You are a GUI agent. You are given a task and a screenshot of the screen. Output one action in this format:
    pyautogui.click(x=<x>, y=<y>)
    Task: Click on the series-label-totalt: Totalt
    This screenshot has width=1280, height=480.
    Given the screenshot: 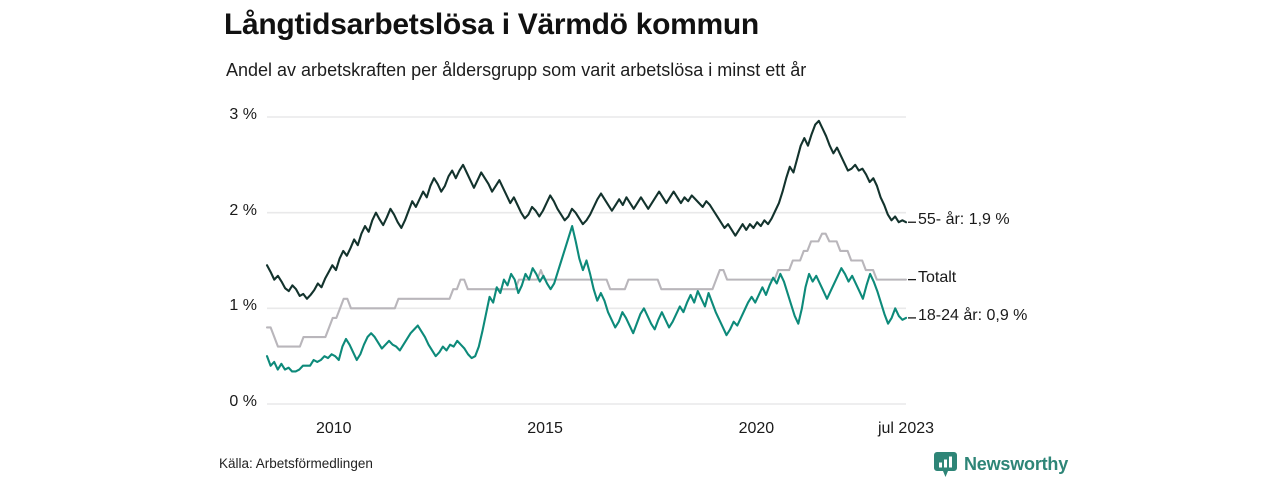 What is the action you would take?
    pyautogui.click(x=937, y=277)
    